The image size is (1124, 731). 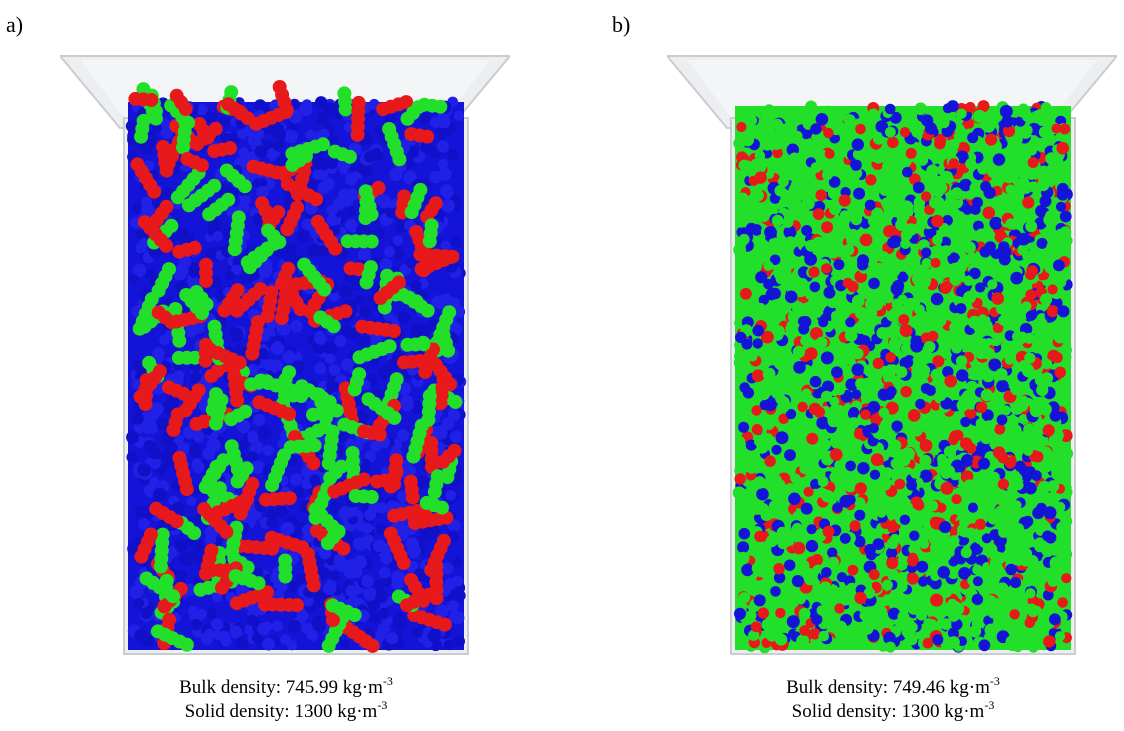 I want to click on panel-label: a), so click(x=15, y=24).